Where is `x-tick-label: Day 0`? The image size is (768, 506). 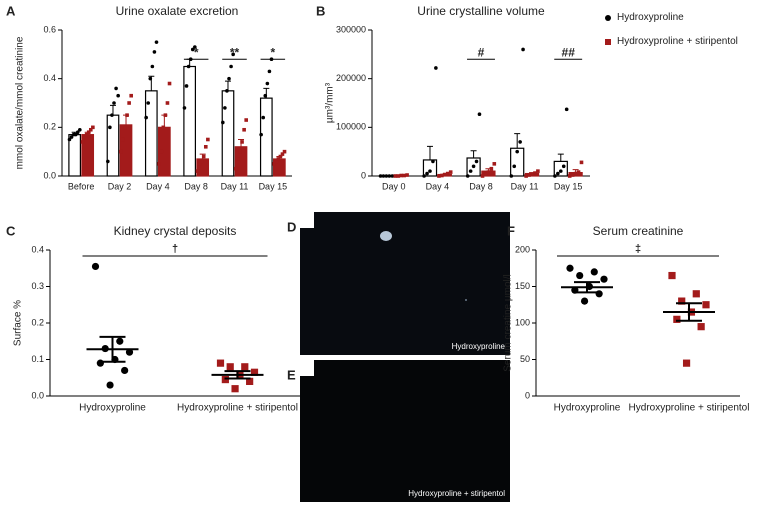 x-tick-label: Day 0 is located at coordinates (394, 186).